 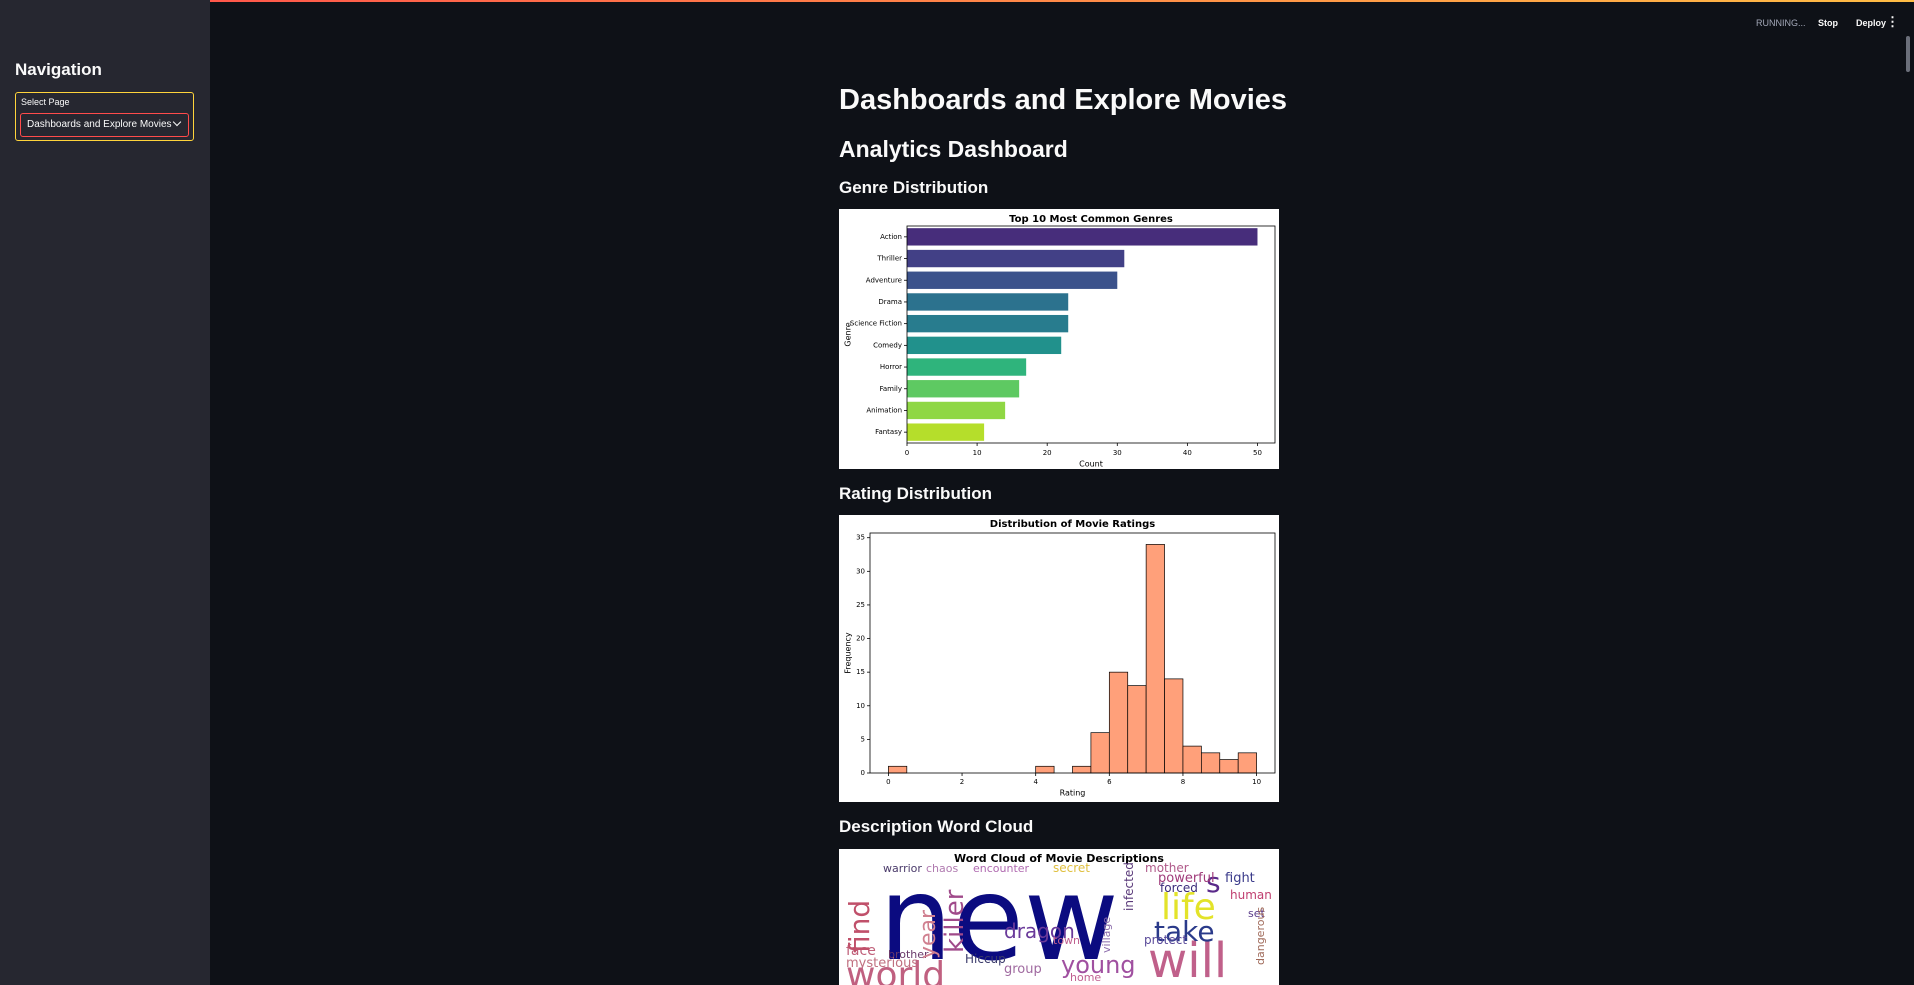 What do you see at coordinates (1188, 907) in the screenshot?
I see `word: life` at bounding box center [1188, 907].